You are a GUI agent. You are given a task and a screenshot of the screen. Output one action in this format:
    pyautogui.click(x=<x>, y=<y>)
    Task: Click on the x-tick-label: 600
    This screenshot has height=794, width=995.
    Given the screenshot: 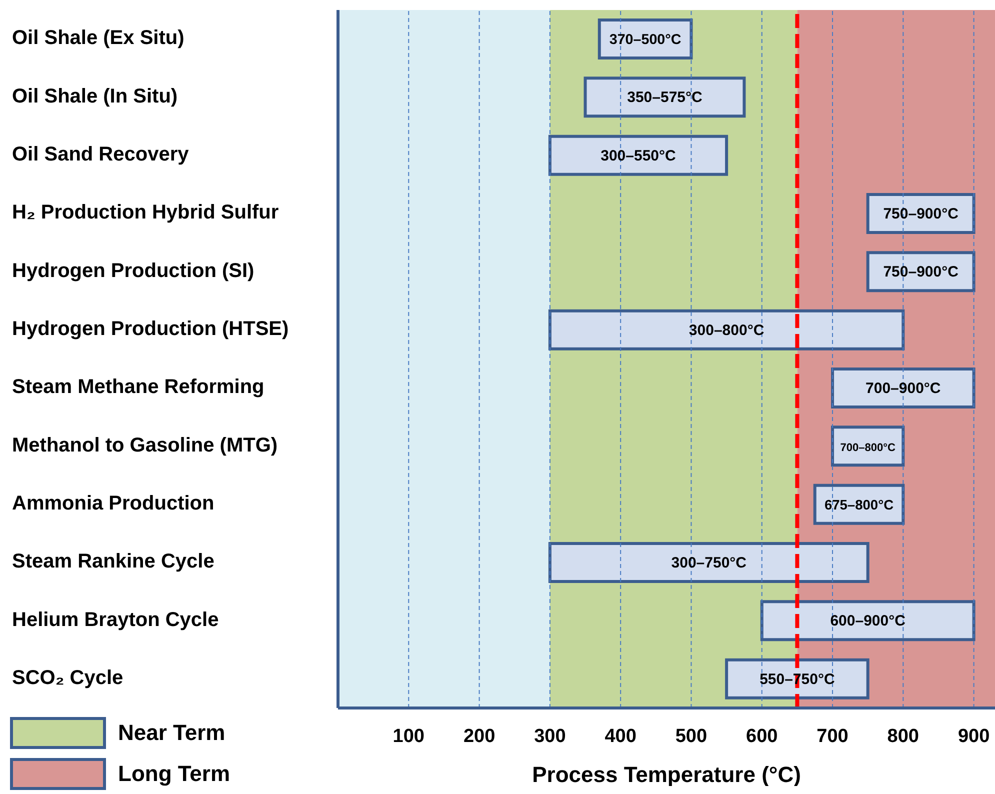 What is the action you would take?
    pyautogui.click(x=762, y=736)
    